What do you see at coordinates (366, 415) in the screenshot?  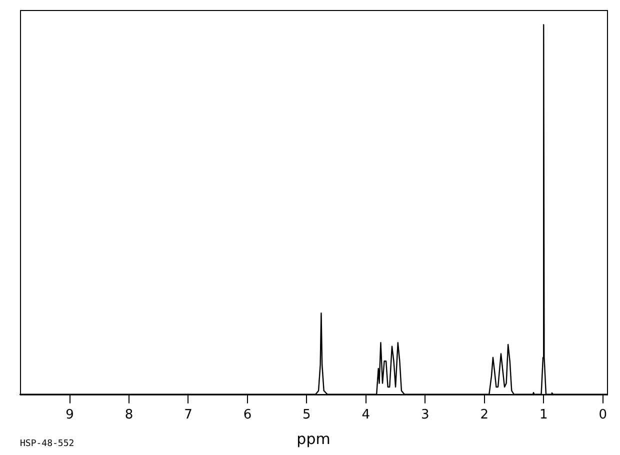 I see `x-tick-label: 4` at bounding box center [366, 415].